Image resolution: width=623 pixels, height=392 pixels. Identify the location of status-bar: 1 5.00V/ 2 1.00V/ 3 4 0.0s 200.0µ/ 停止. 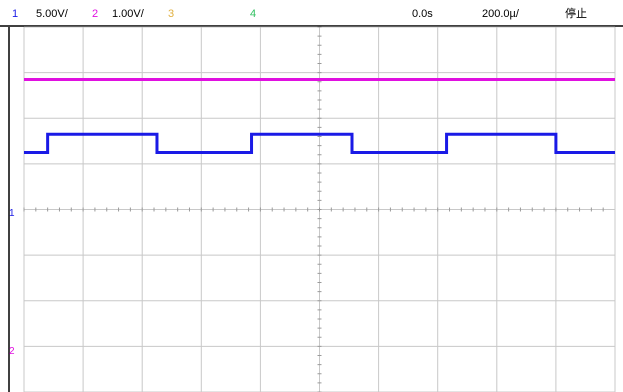
(311, 13).